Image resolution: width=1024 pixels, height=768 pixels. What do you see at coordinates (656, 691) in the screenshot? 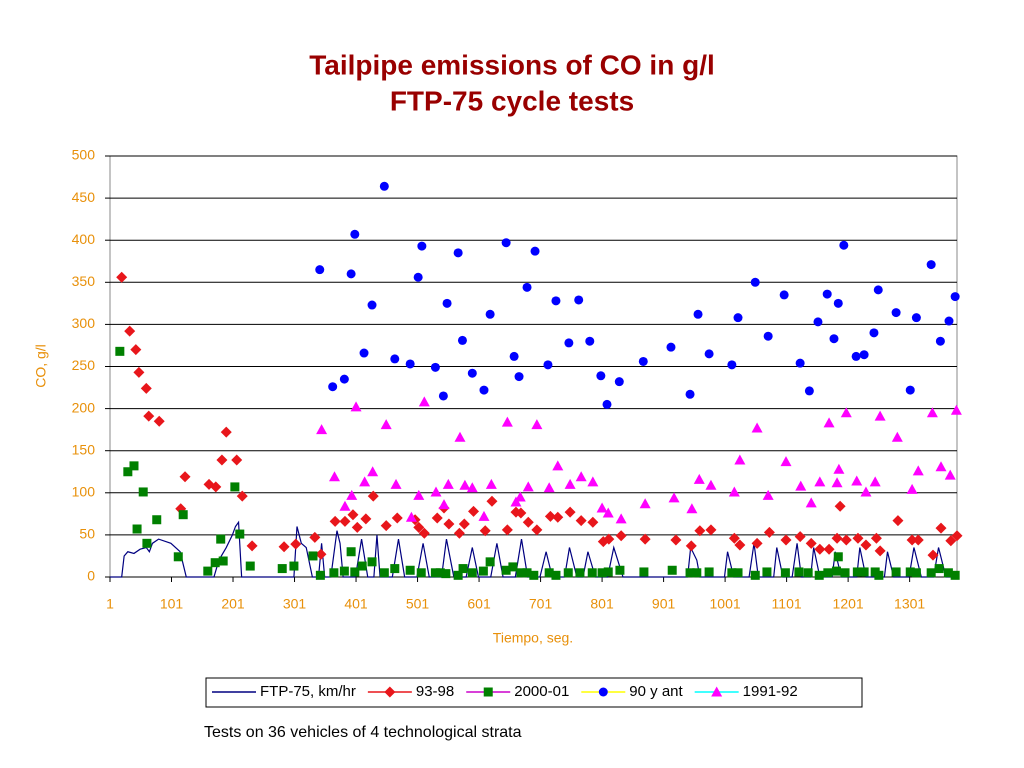
I see `legend-label: 90 y ant` at bounding box center [656, 691].